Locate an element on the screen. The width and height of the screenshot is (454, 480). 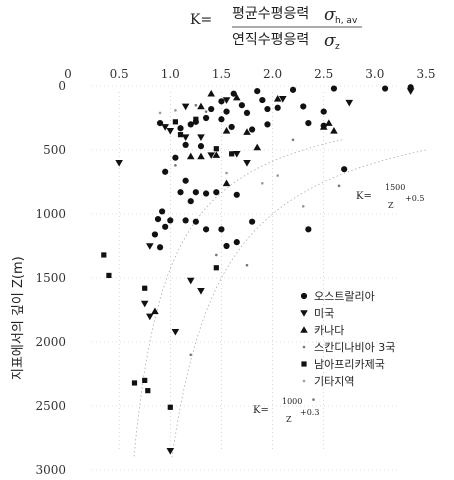
legend-label-1: 오스트랄리아 is located at coordinates (344, 296).